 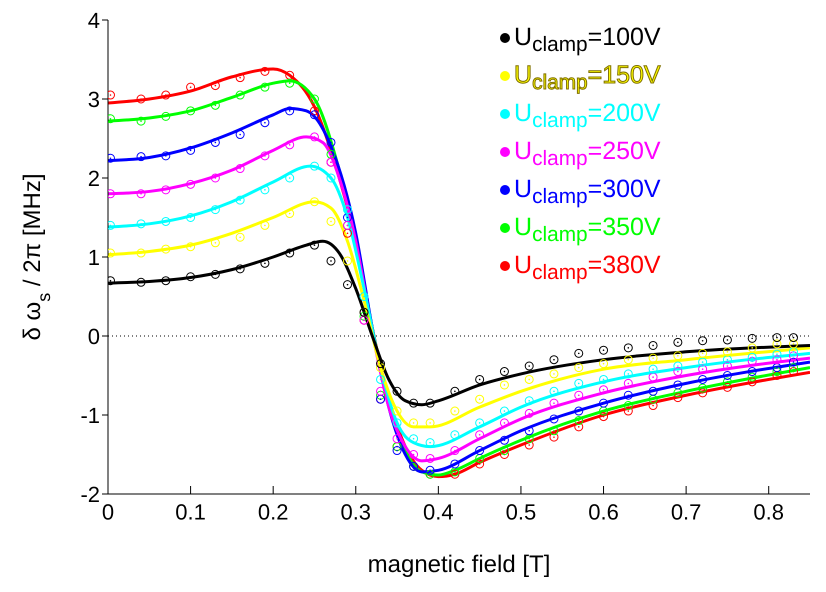 I want to click on x-tick-label: 0.2, so click(x=273, y=512).